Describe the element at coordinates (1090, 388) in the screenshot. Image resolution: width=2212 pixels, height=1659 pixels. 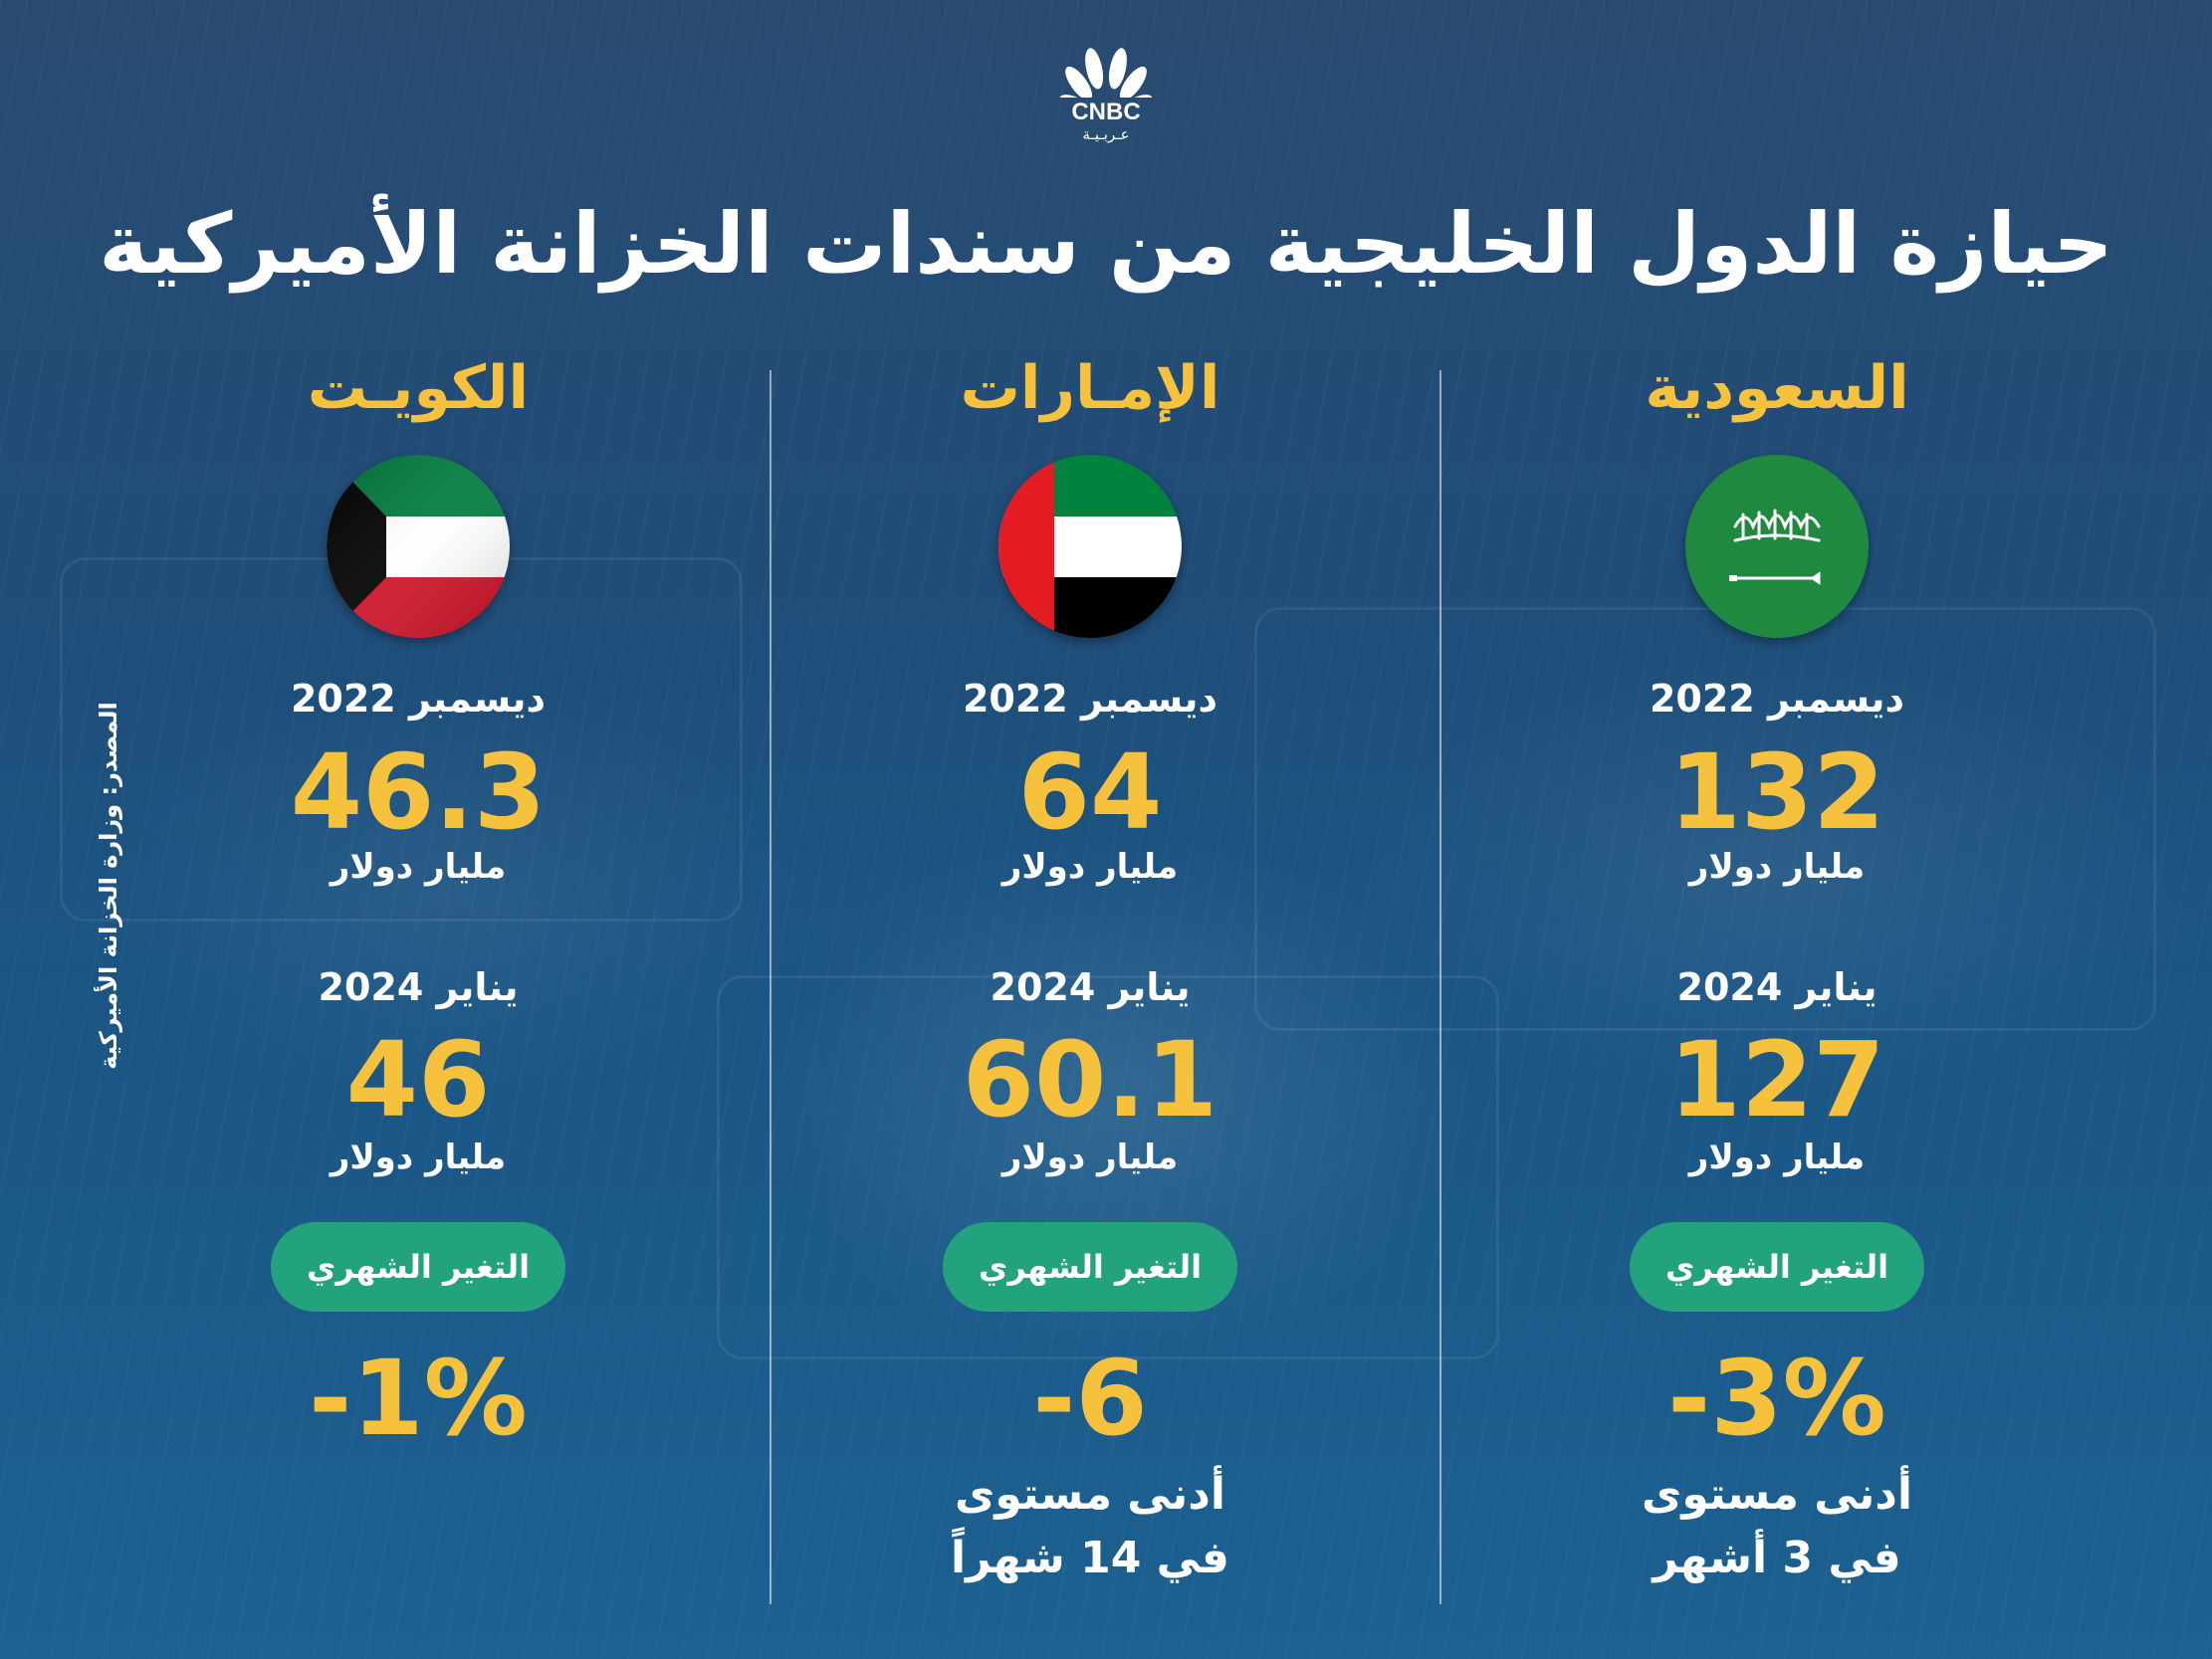
I see `country-name: الإمـارات` at that location.